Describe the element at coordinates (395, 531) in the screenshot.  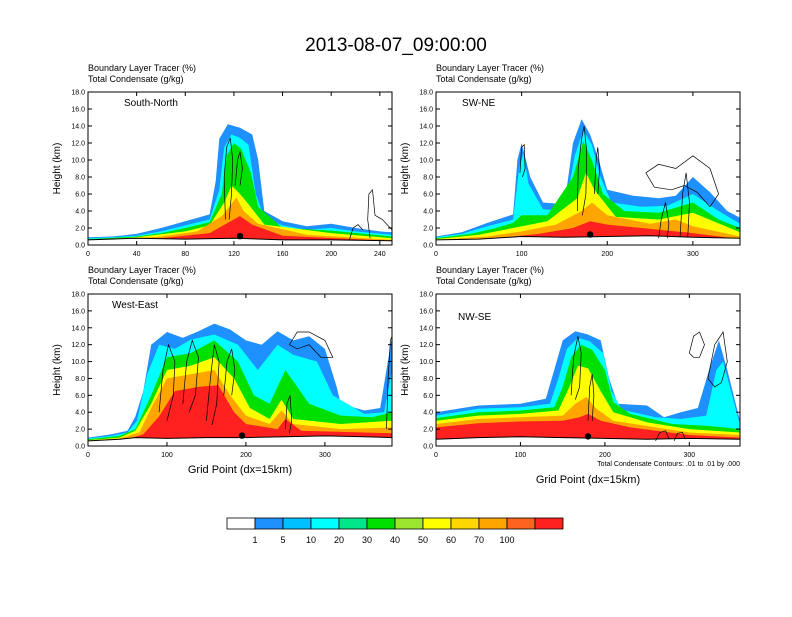
I see `colorbar: 1 5 10 20 30 40 50 60 70 100` at that location.